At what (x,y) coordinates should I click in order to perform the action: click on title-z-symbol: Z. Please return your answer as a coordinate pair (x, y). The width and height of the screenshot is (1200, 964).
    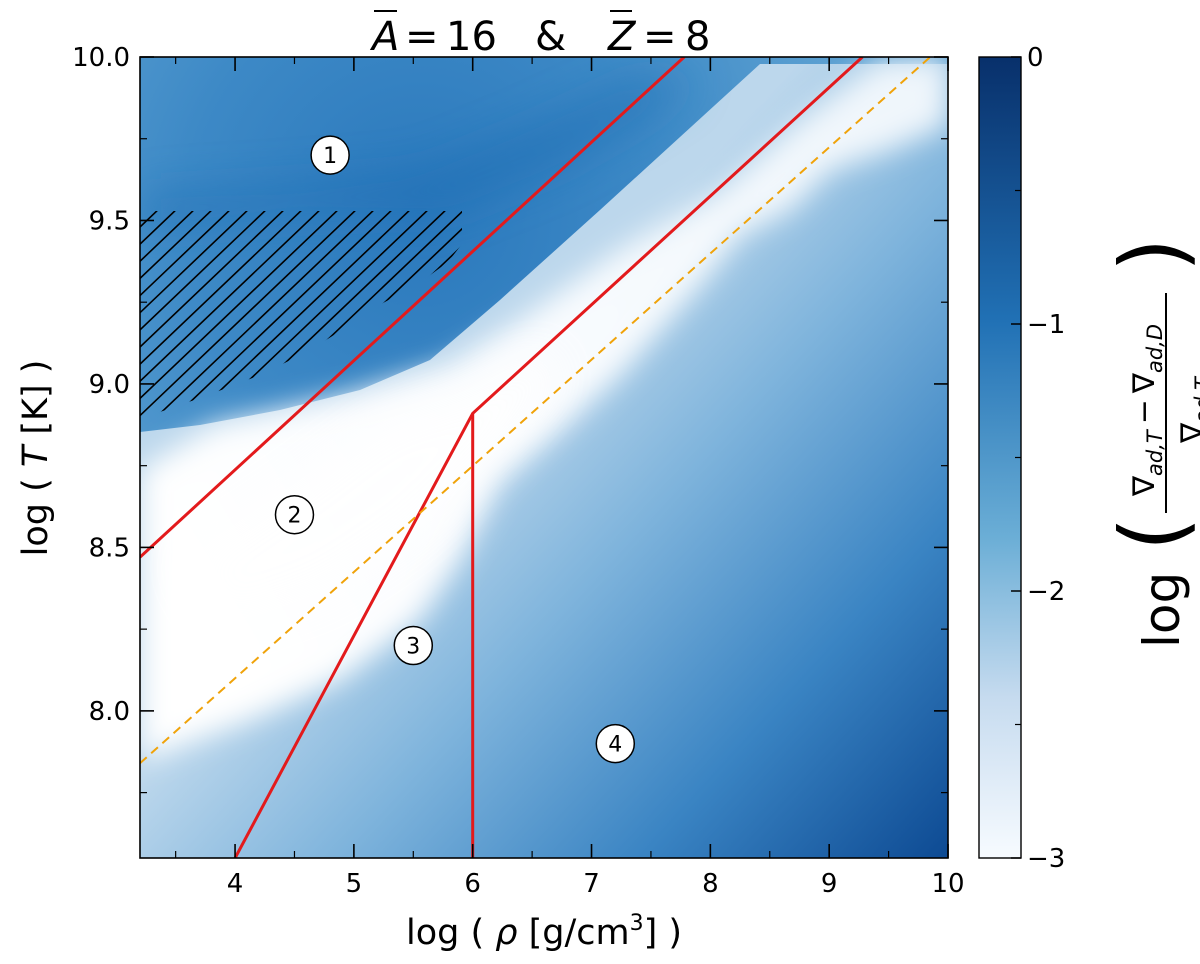
    Looking at the image, I should click on (622, 37).